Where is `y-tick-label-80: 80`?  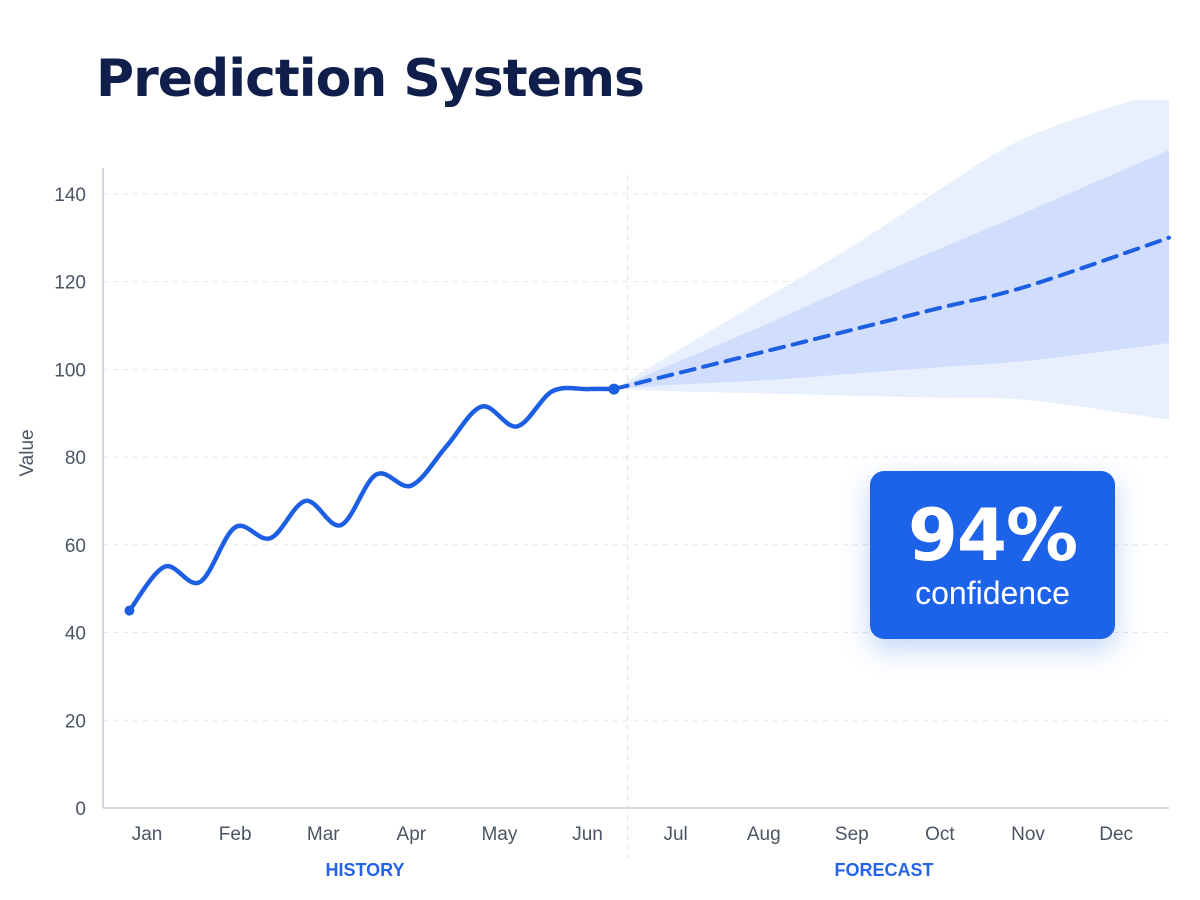 y-tick-label-80: 80 is located at coordinates (75, 458).